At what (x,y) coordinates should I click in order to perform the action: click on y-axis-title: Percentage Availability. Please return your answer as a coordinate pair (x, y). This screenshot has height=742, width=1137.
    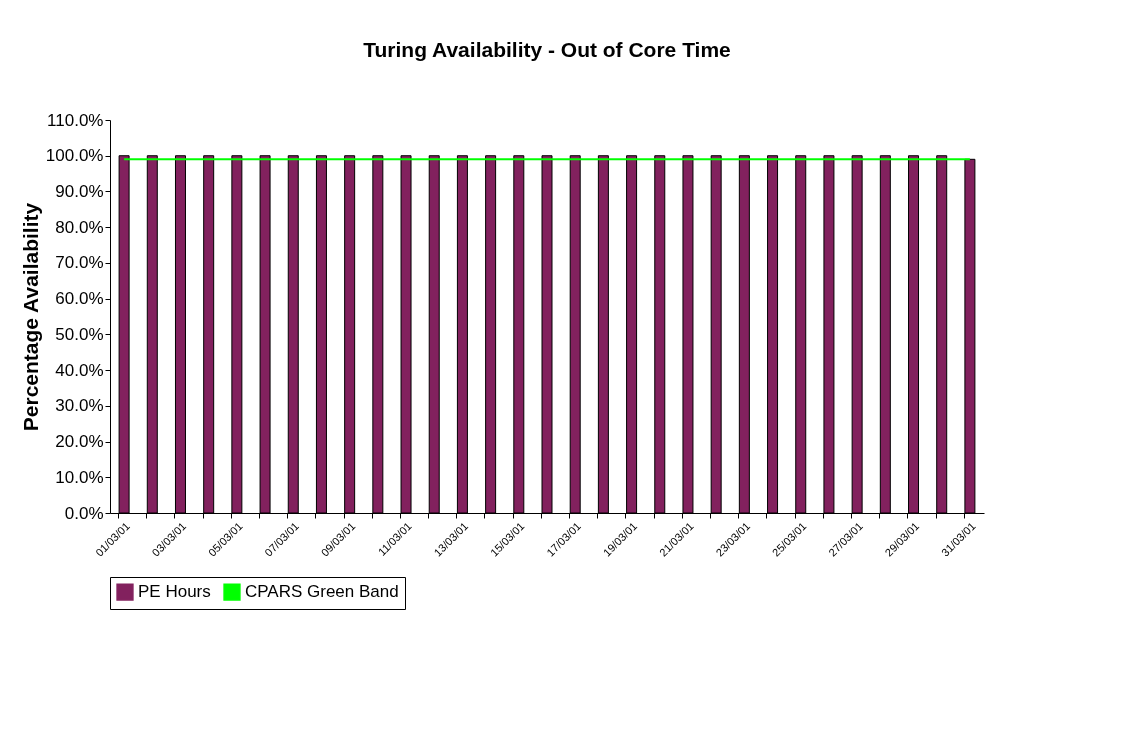
    Looking at the image, I should click on (30, 317).